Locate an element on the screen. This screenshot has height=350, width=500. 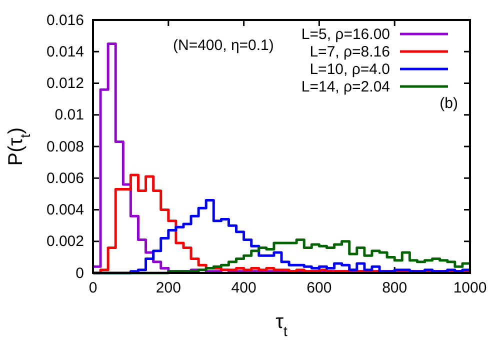
x-tick-label: 400 is located at coordinates (243, 288).